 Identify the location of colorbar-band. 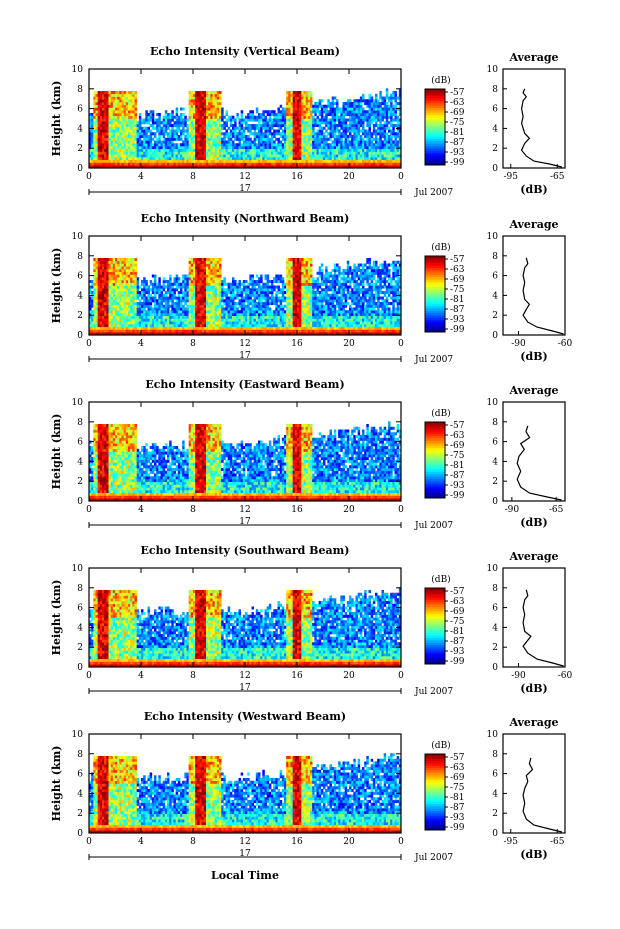
(435, 135).